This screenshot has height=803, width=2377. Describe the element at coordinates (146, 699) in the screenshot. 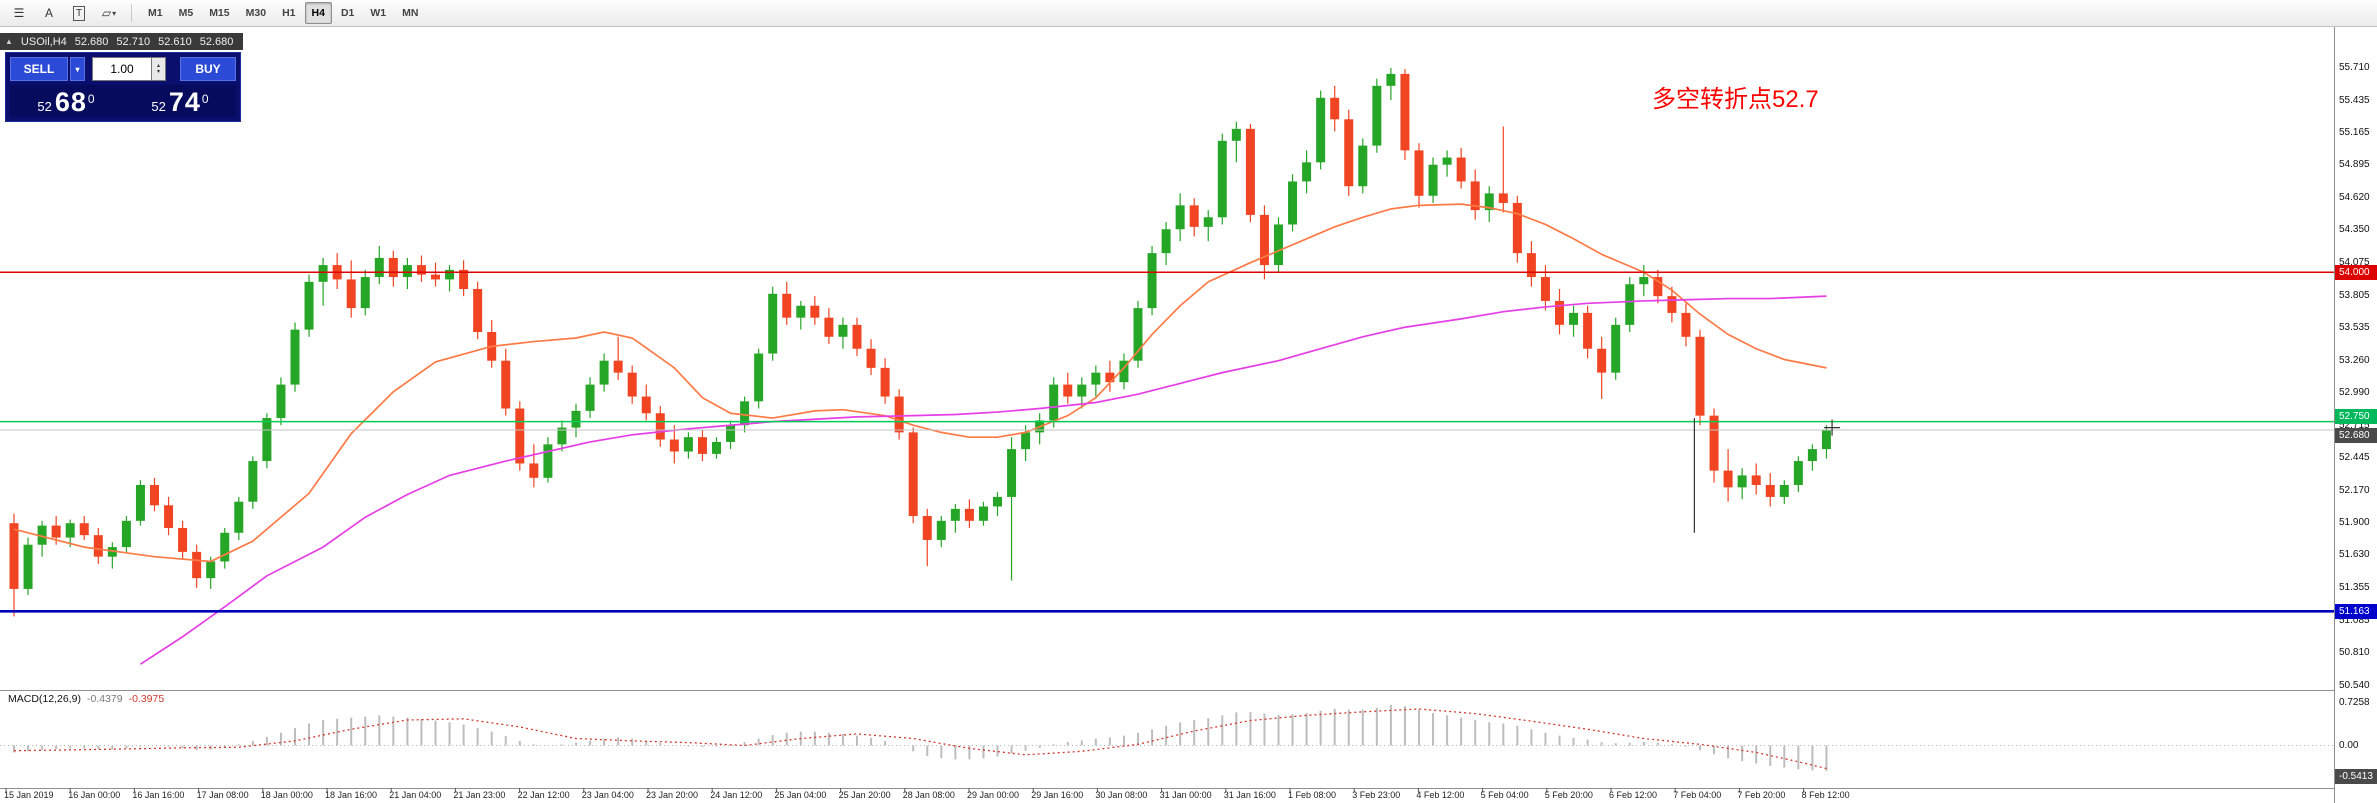

I see `macd-signal-value: -0.3975` at that location.